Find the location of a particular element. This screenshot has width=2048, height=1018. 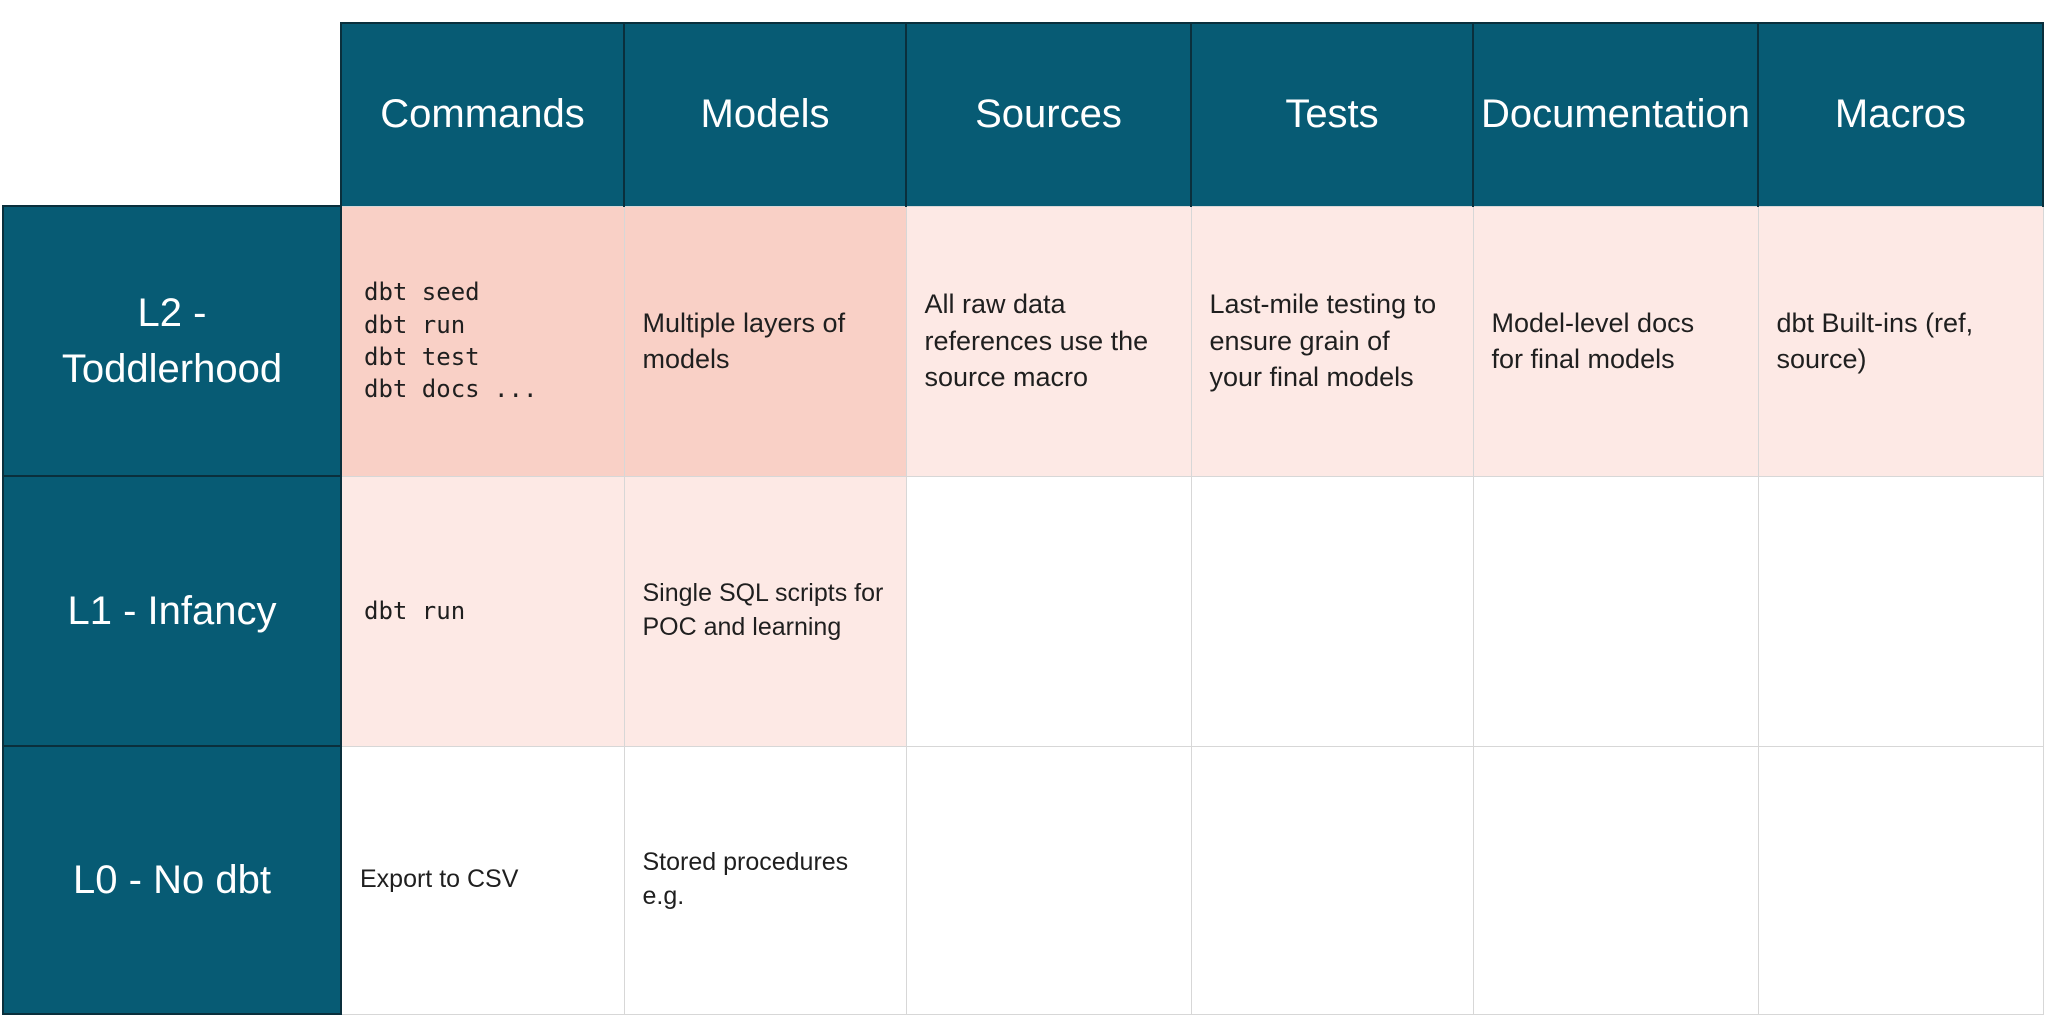

cell-l0-macros is located at coordinates (1900, 880).